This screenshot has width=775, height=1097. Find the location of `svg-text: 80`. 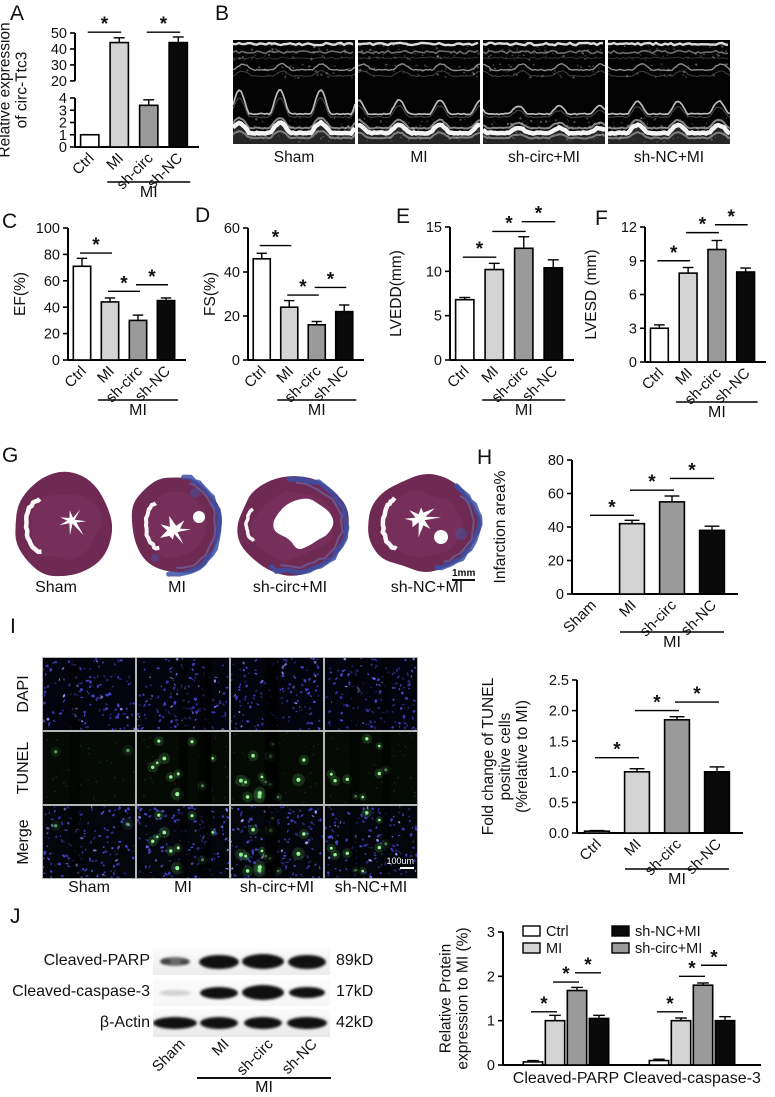

svg-text: 80 is located at coordinates (556, 461).